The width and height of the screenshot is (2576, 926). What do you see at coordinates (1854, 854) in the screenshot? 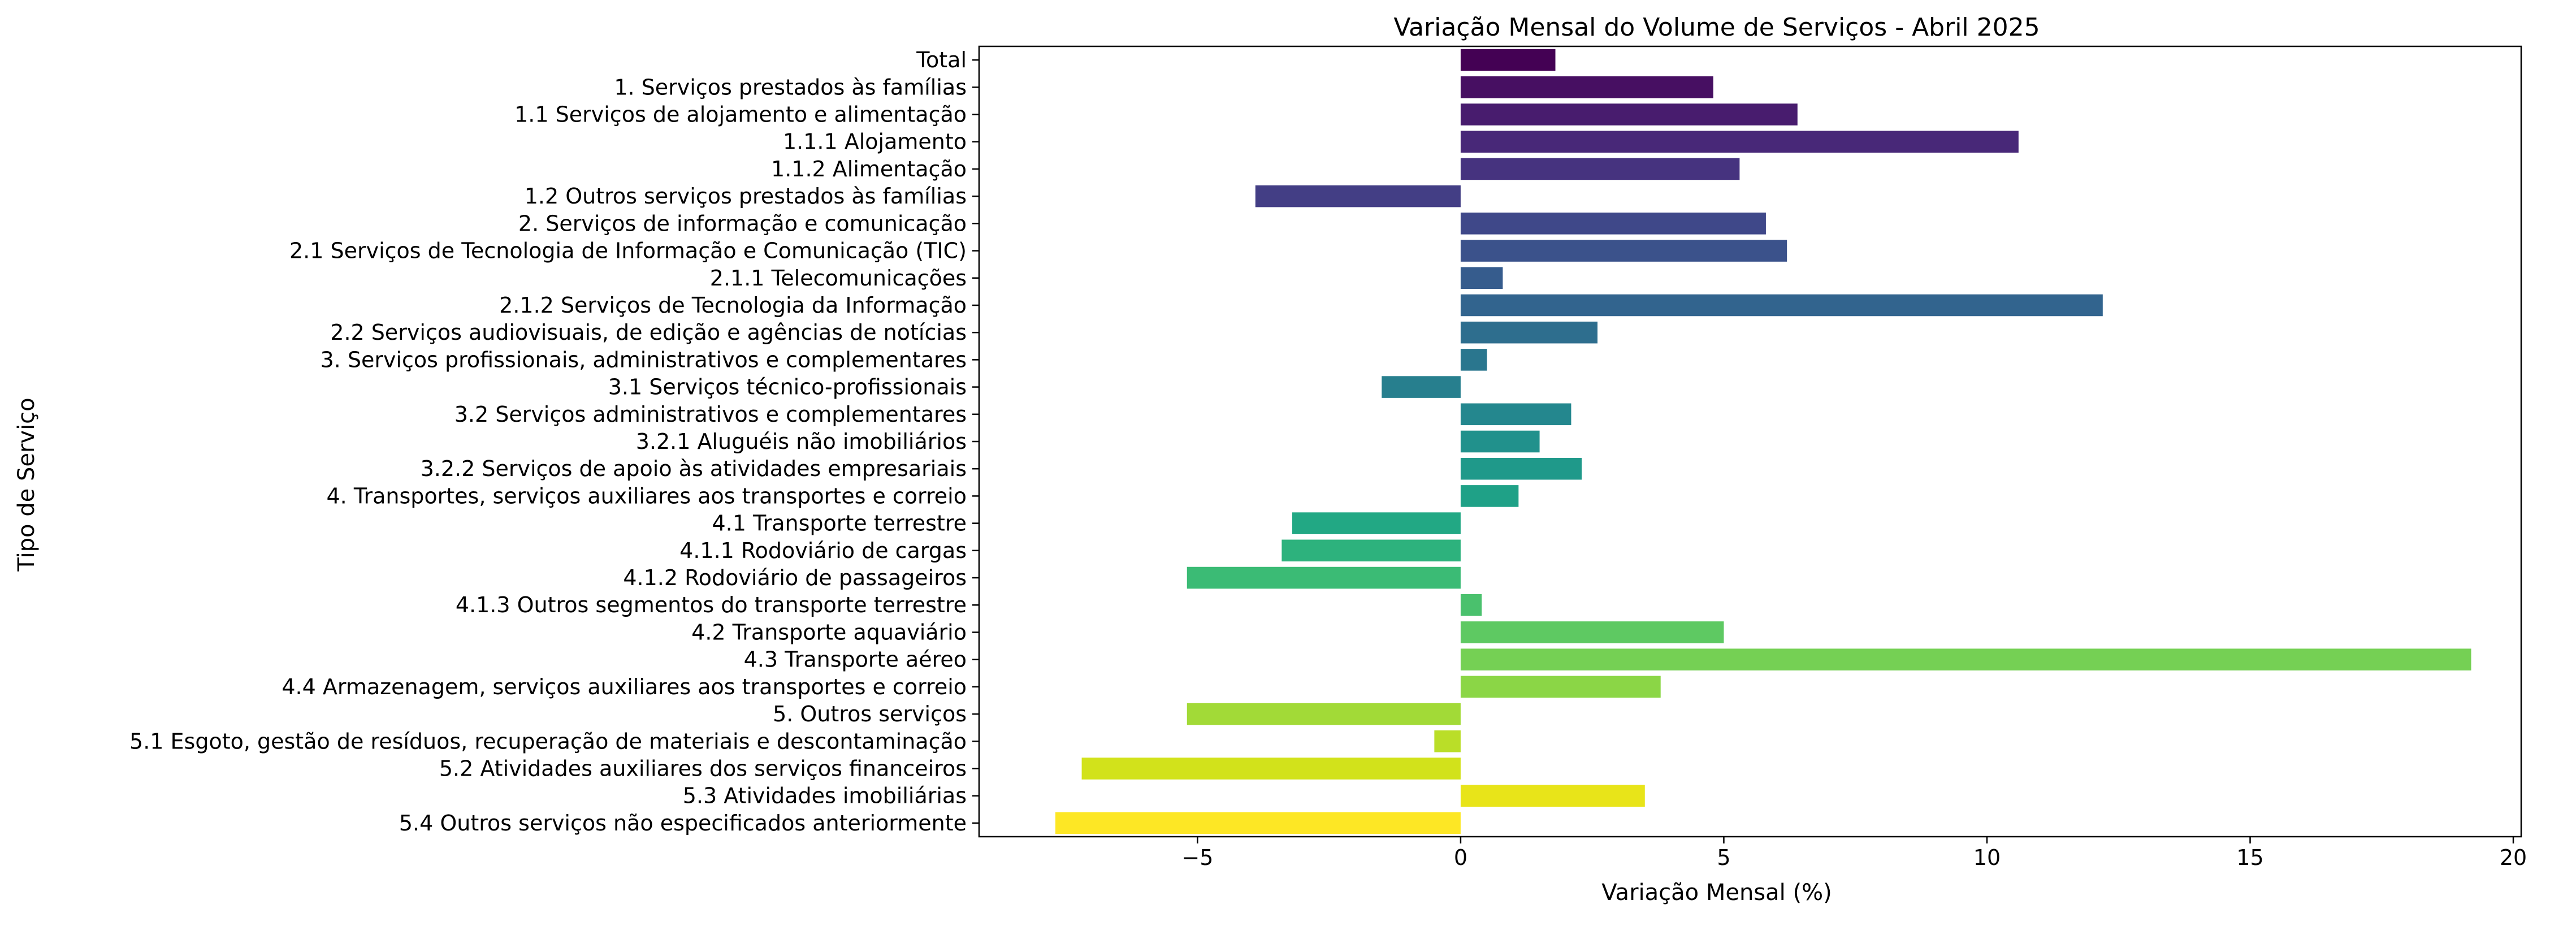
I see `x-ticks: −5 0 5 10 15 20` at bounding box center [1854, 854].